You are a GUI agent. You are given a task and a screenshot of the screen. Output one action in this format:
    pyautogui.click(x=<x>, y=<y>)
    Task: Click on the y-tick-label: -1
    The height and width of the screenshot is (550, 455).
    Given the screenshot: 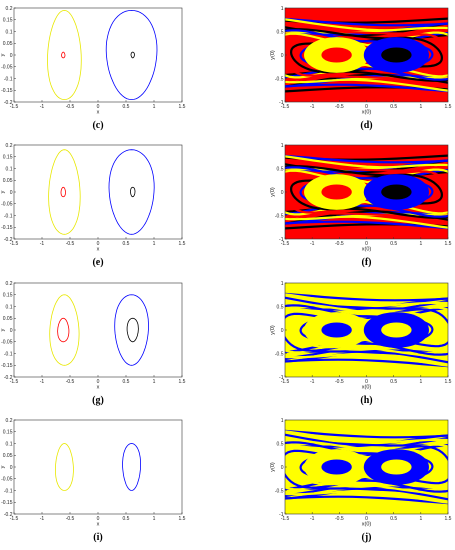 What is the action you would take?
    pyautogui.click(x=281, y=103)
    